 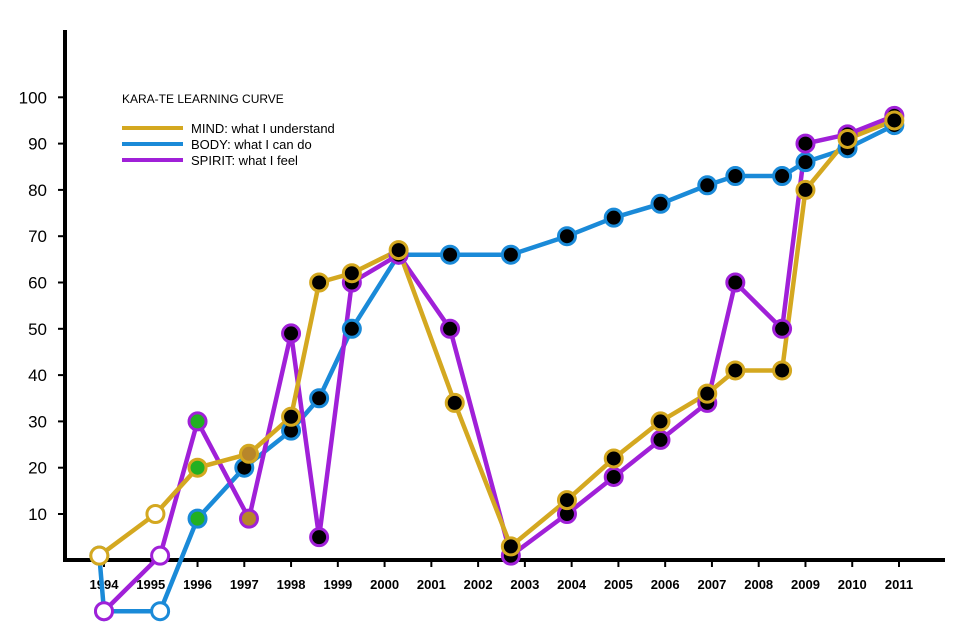 I want to click on y-tick-label: 20, so click(x=37, y=468).